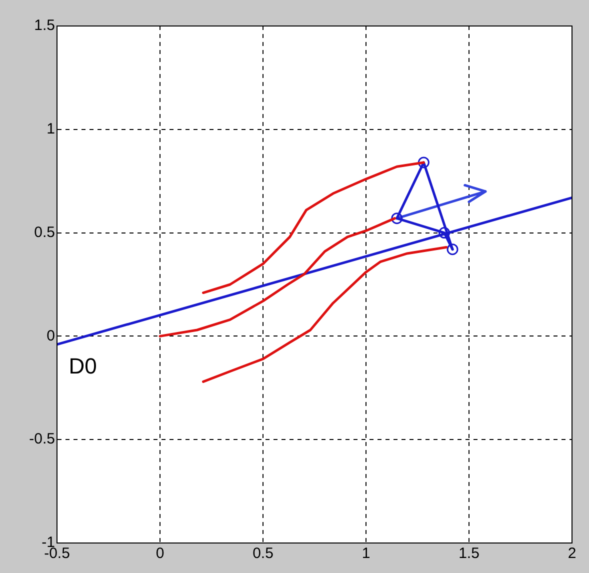 Image resolution: width=589 pixels, height=573 pixels. I want to click on y-tick-label: 0, so click(50, 335).